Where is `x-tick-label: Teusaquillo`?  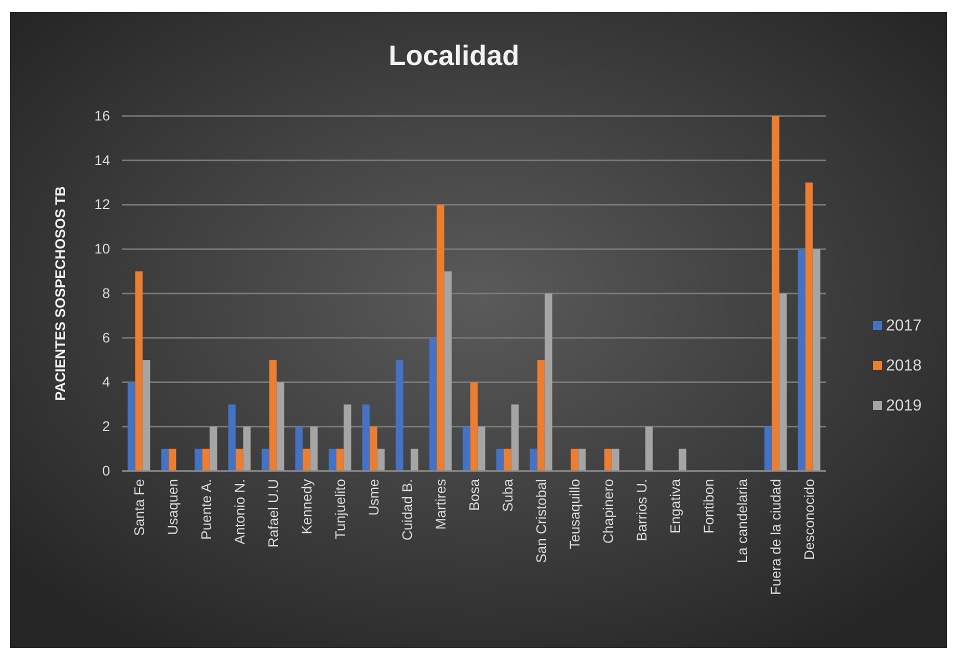
x-tick-label: Teusaquillo is located at coordinates (574, 514).